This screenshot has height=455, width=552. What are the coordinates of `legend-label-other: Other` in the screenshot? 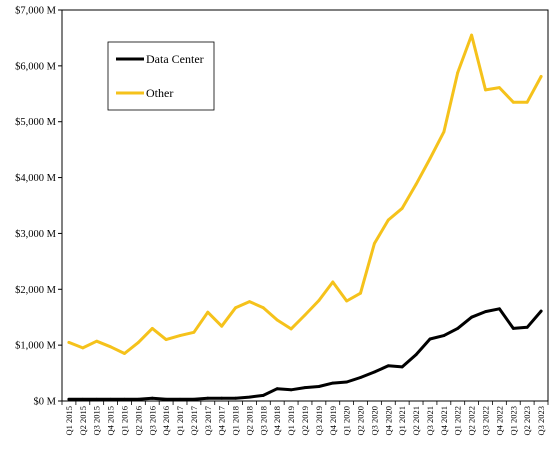 It's located at (159, 93).